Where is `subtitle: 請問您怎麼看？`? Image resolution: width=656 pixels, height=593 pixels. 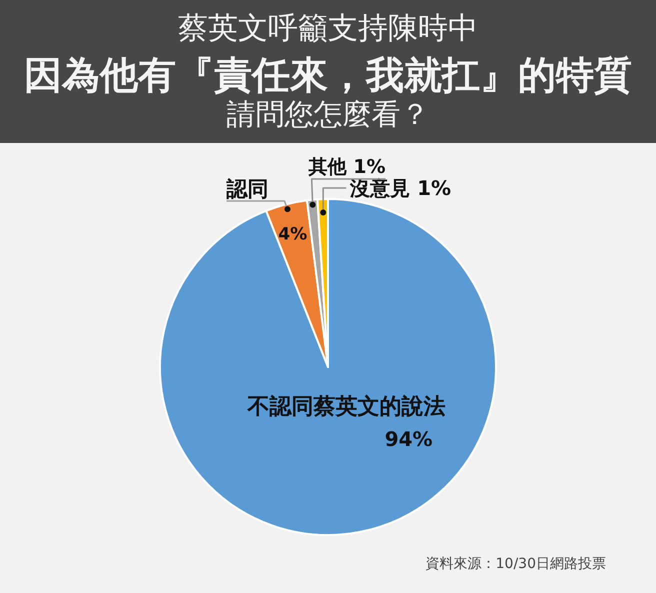 subtitle: 請問您怎麼看？ is located at coordinates (328, 114).